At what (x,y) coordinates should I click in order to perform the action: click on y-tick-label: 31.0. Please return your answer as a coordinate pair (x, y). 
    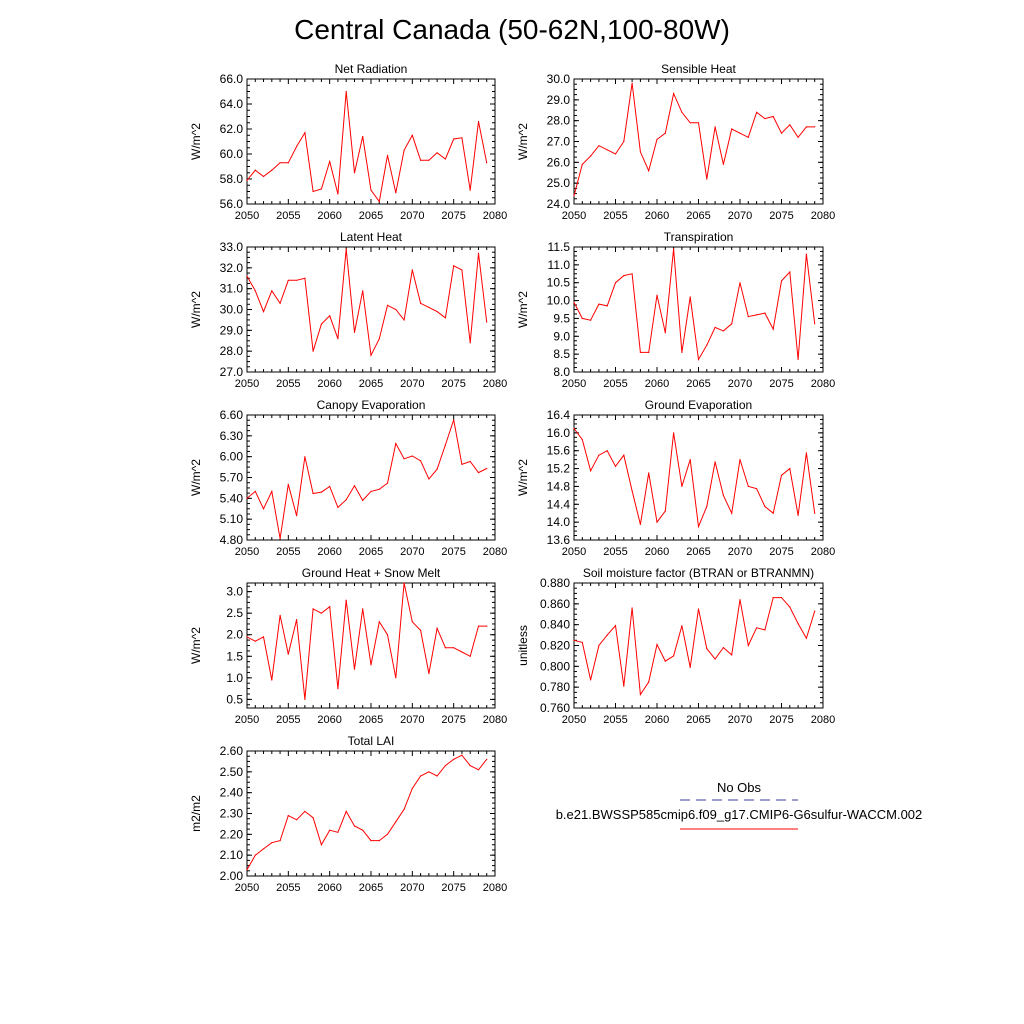
    Looking at the image, I should click on (232, 289).